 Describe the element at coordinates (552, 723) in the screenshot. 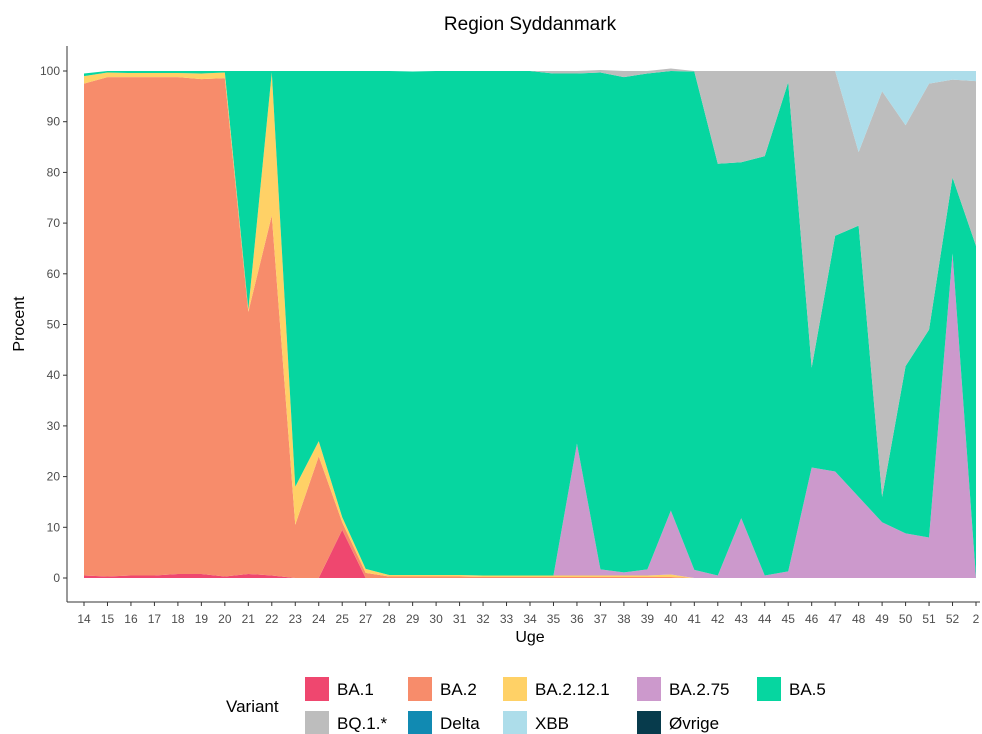

I see `legend-label: XBB` at that location.